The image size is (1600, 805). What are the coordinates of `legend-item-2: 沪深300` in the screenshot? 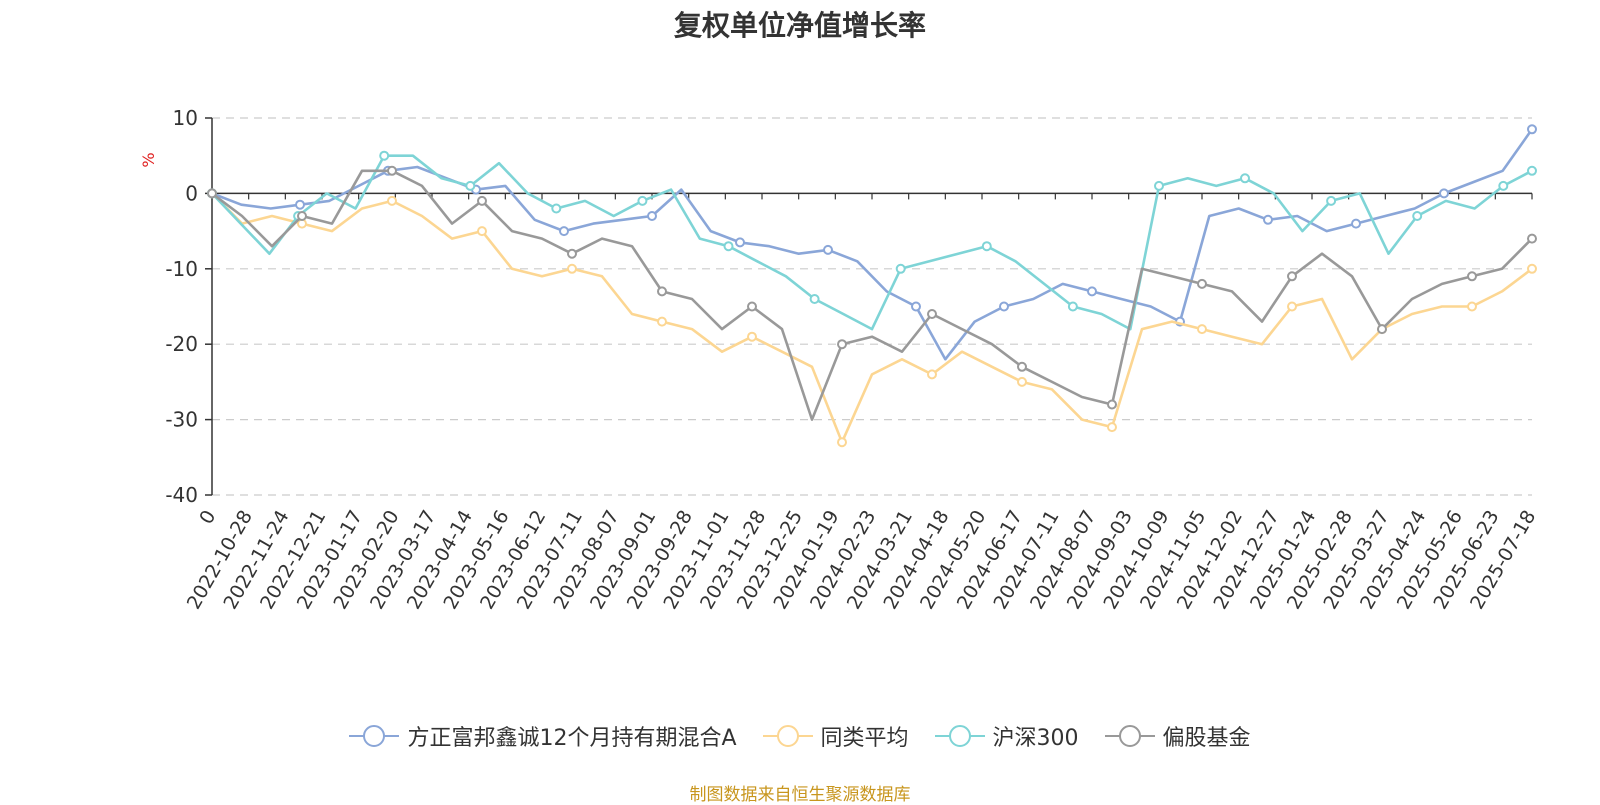 It's located at (1006, 736).